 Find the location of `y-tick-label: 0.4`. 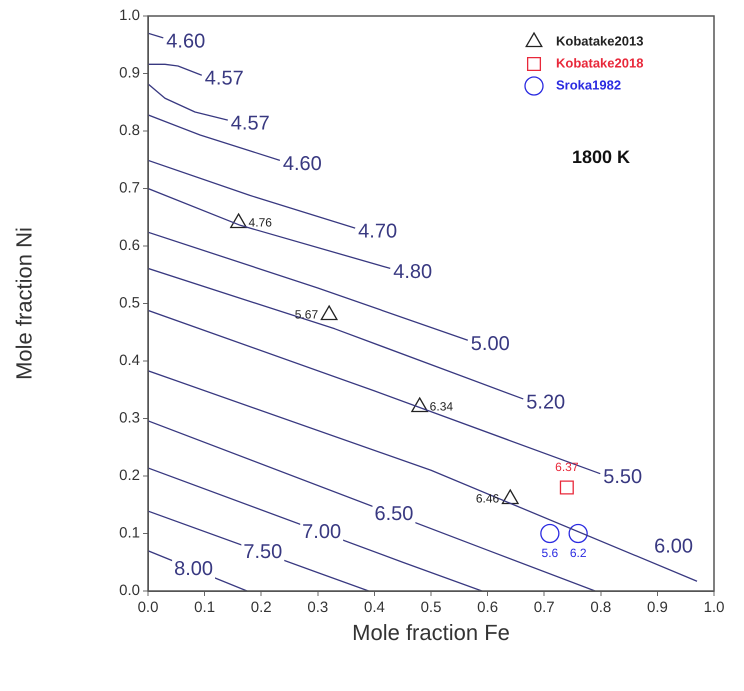

y-tick-label: 0.4 is located at coordinates (129, 361).